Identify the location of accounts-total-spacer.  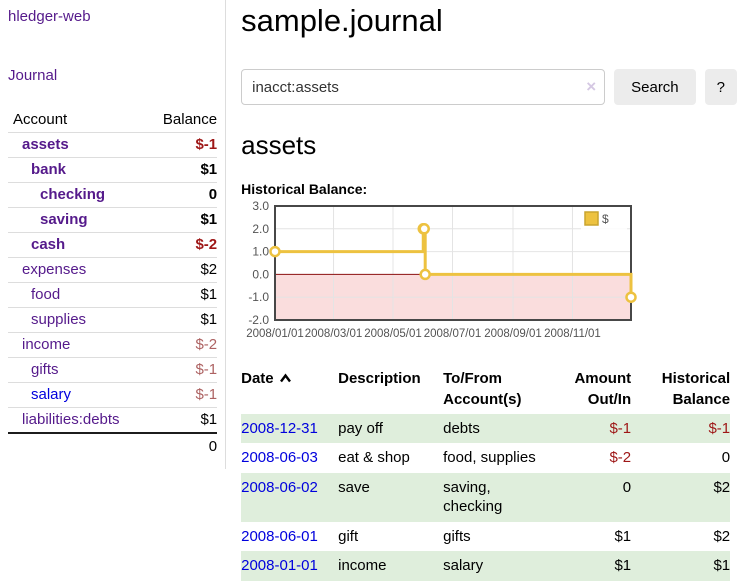
(78, 445).